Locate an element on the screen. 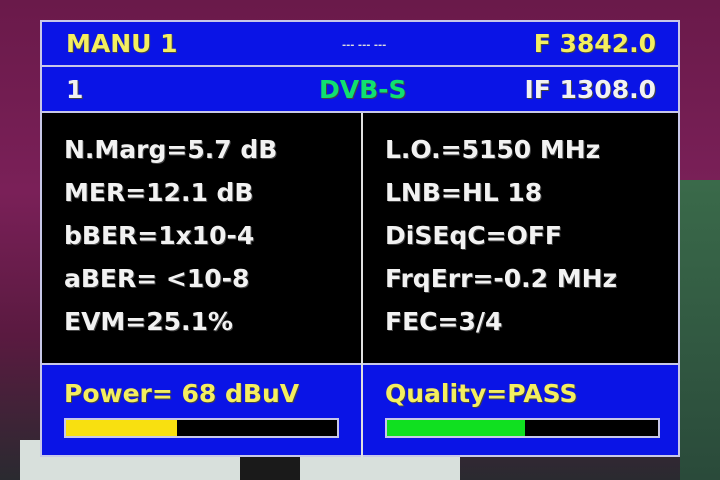 This screenshot has width=720, height=480. column-divider is located at coordinates (362, 285).